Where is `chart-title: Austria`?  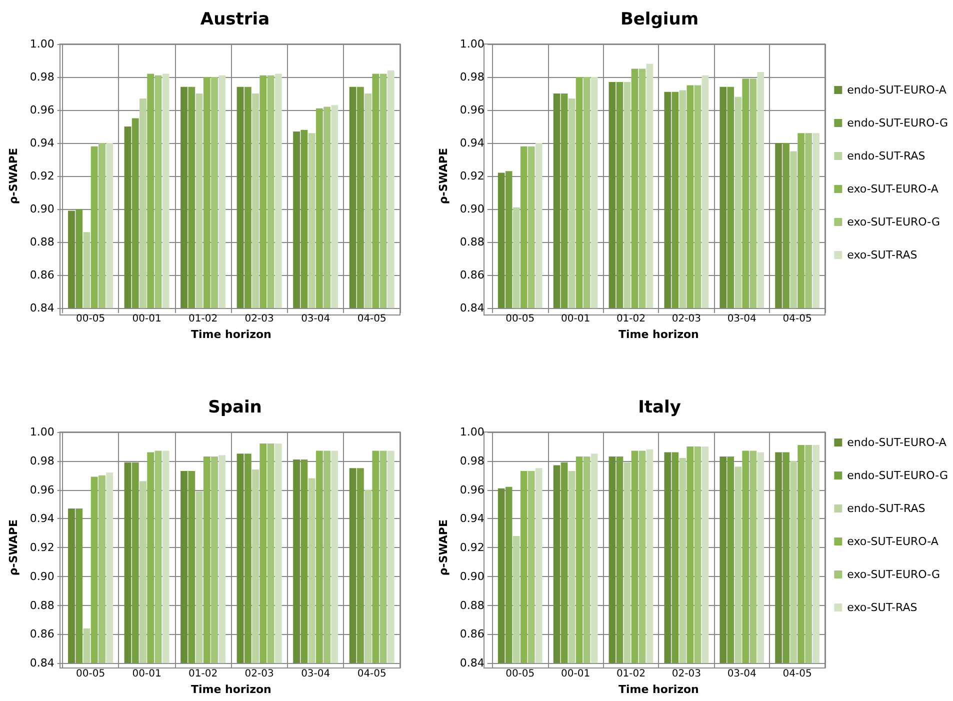
chart-title: Austria is located at coordinates (235, 20).